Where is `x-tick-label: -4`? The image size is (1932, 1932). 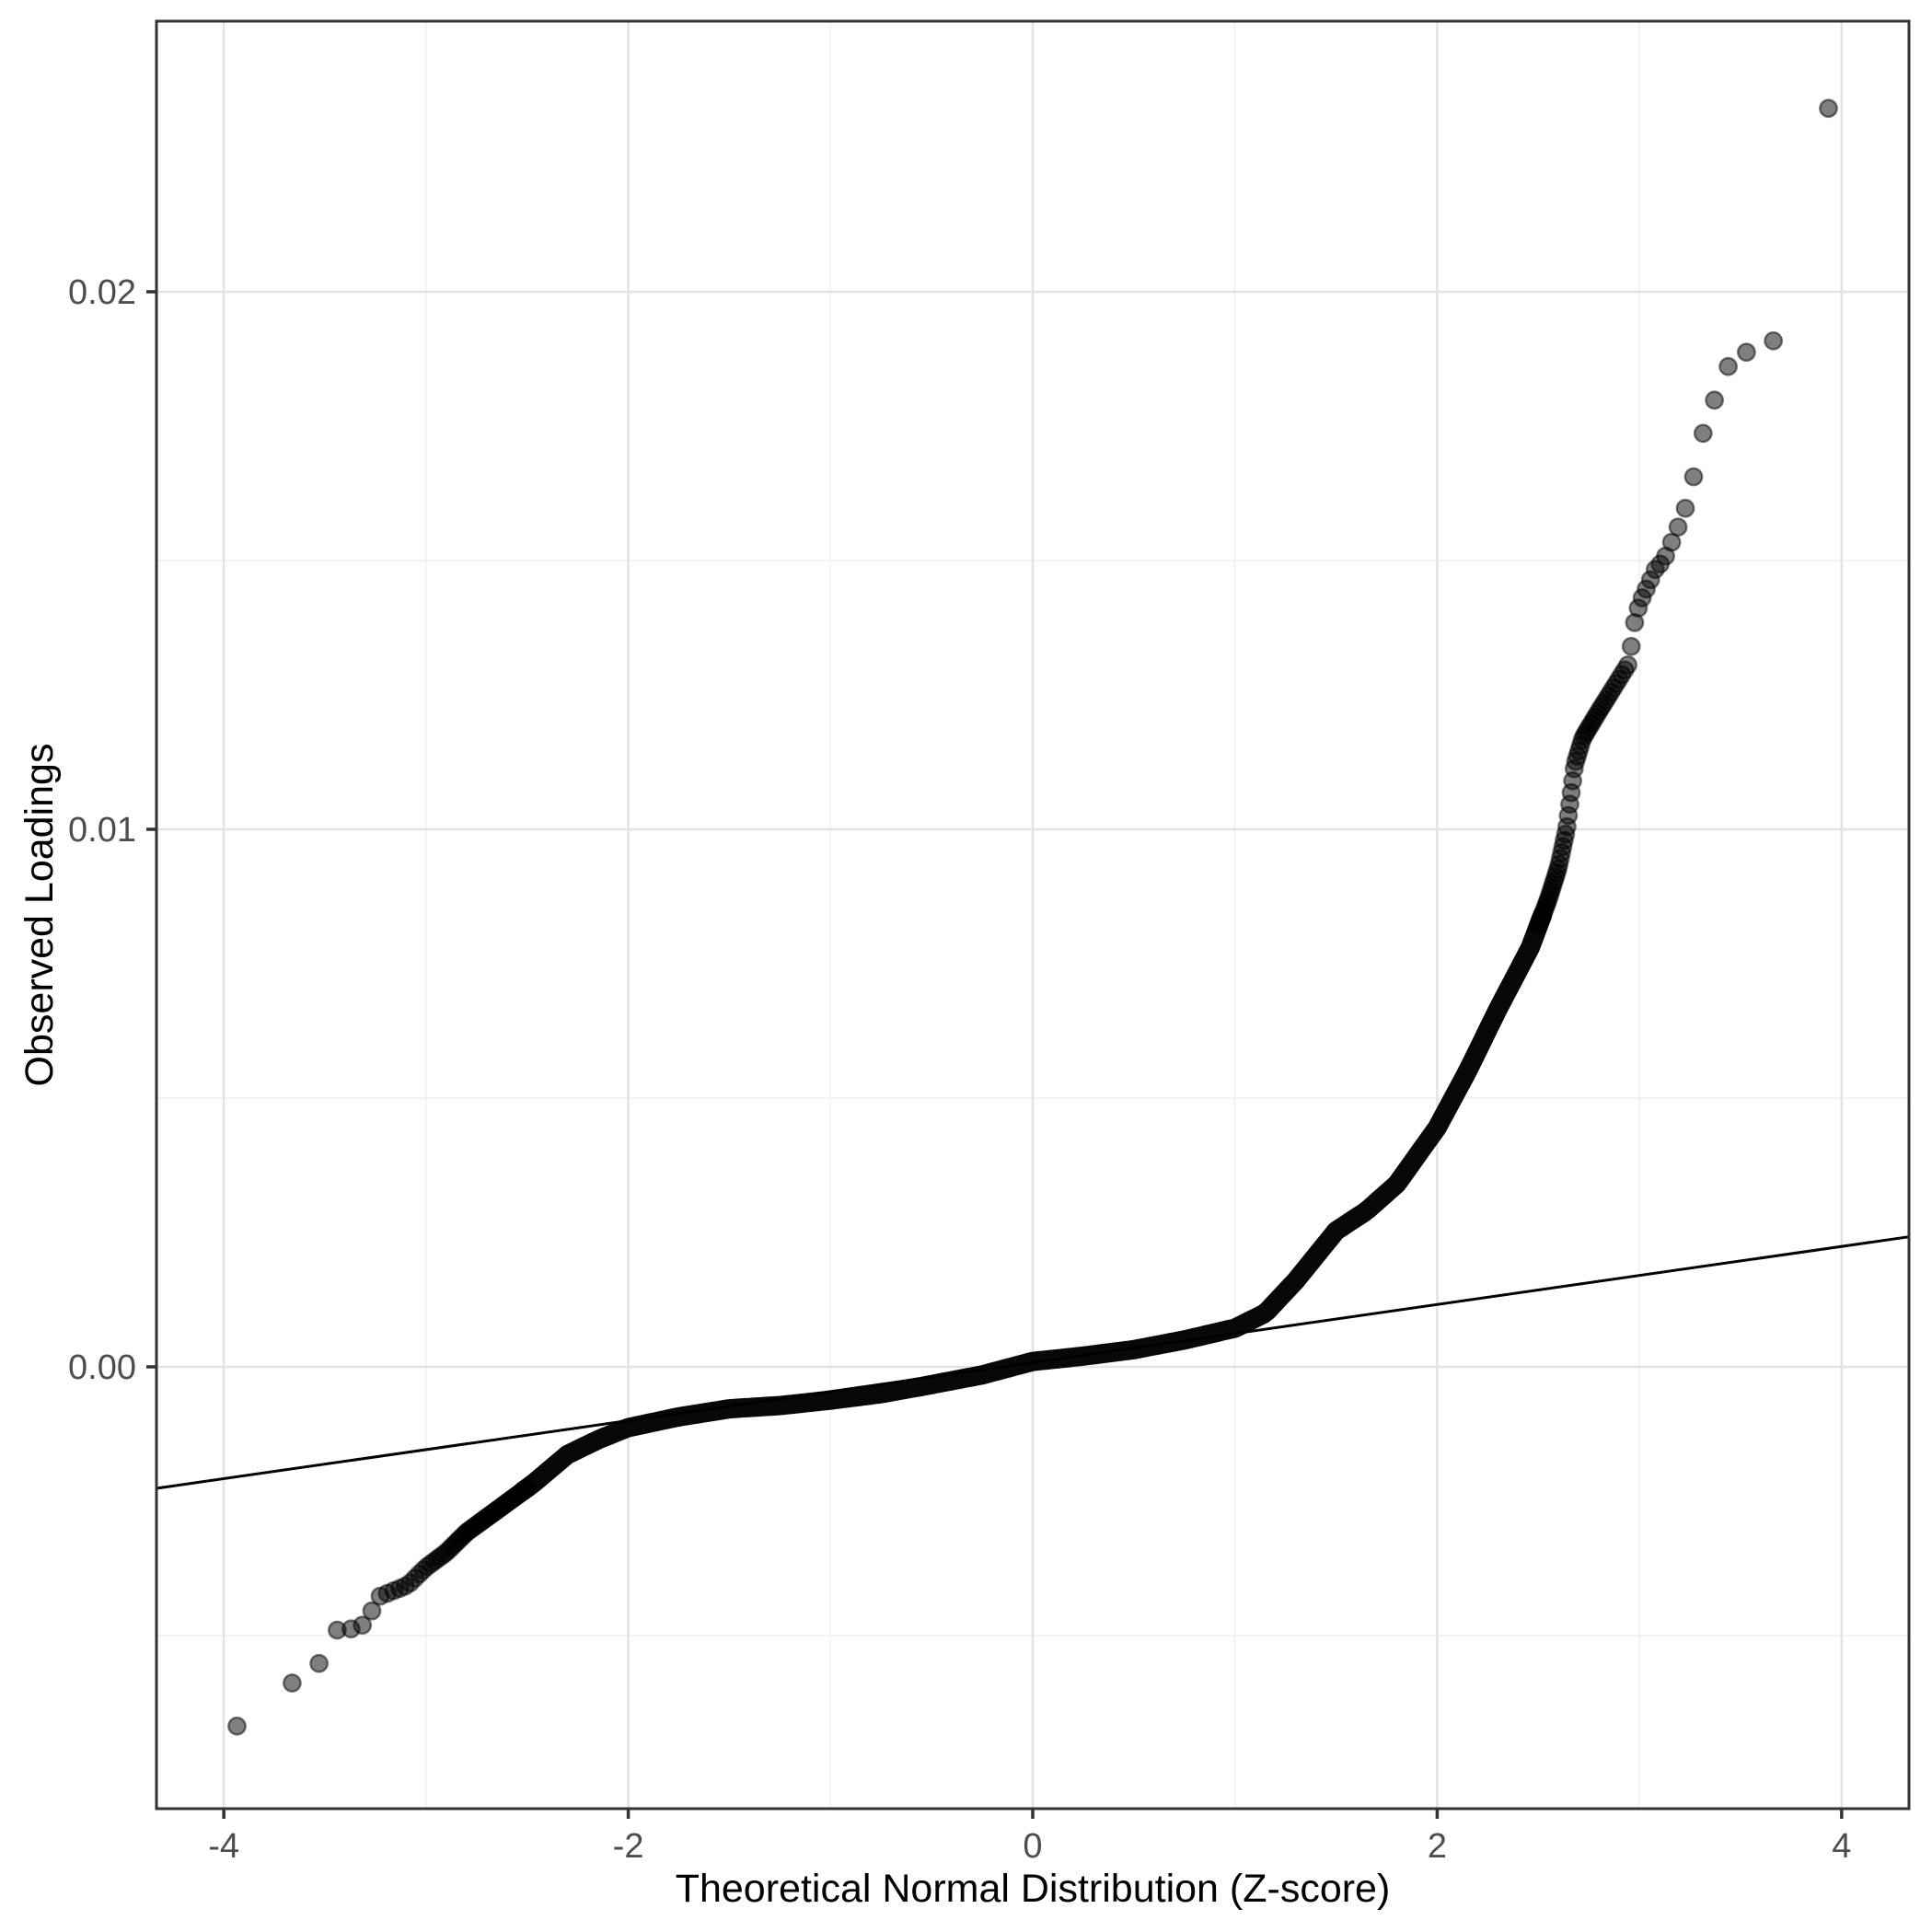
x-tick-label: -4 is located at coordinates (224, 1847).